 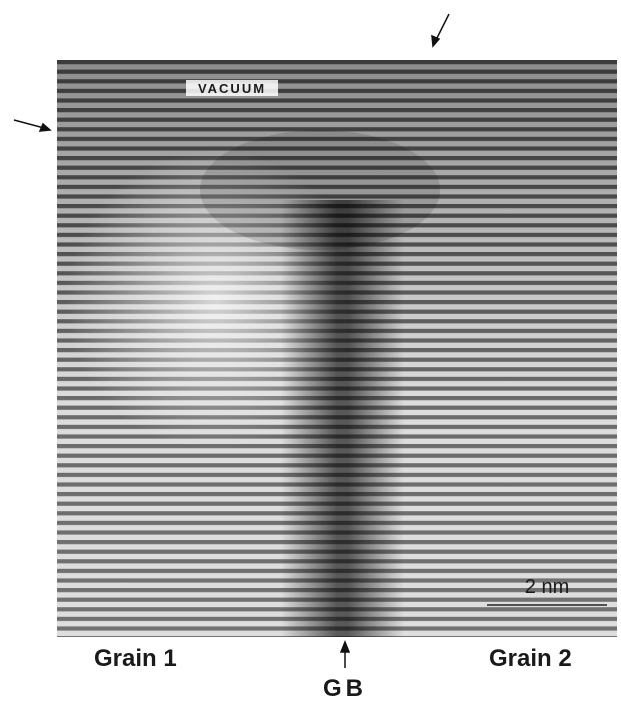 I want to click on gb-label: GB, so click(x=345, y=688).